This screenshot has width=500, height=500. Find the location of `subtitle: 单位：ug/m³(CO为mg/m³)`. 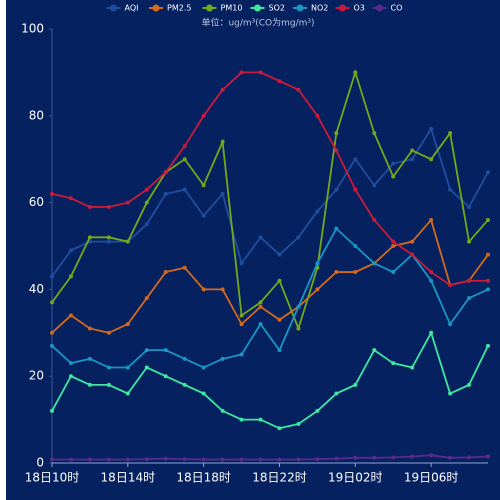

subtitle: 单位：ug/m³(CO为mg/m³) is located at coordinates (257, 23).